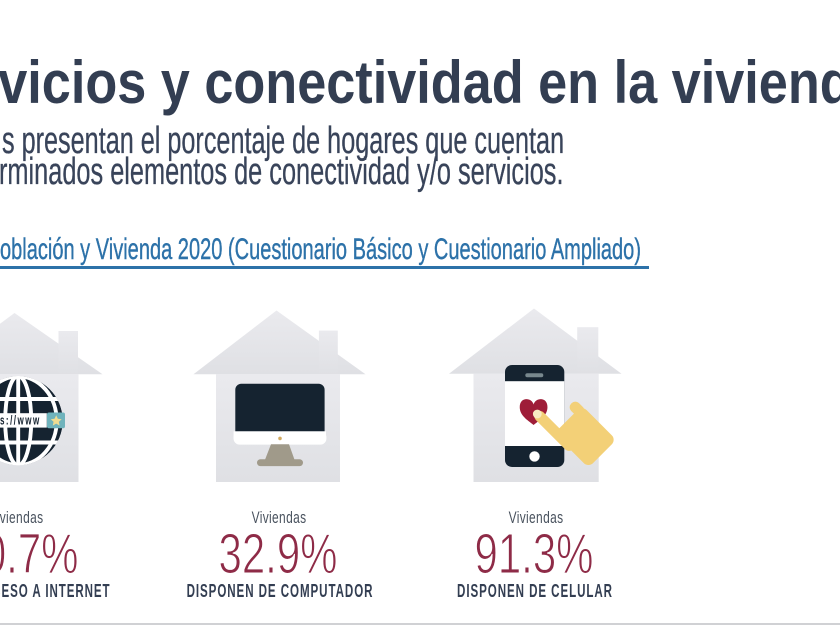 This screenshot has height=630, width=840. I want to click on svg-text: https://www, so click(20, 421).